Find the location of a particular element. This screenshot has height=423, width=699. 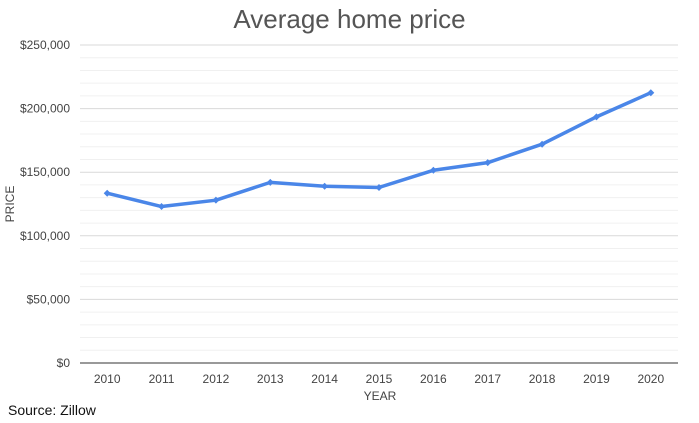

x-tick-label: 2019 is located at coordinates (596, 379).